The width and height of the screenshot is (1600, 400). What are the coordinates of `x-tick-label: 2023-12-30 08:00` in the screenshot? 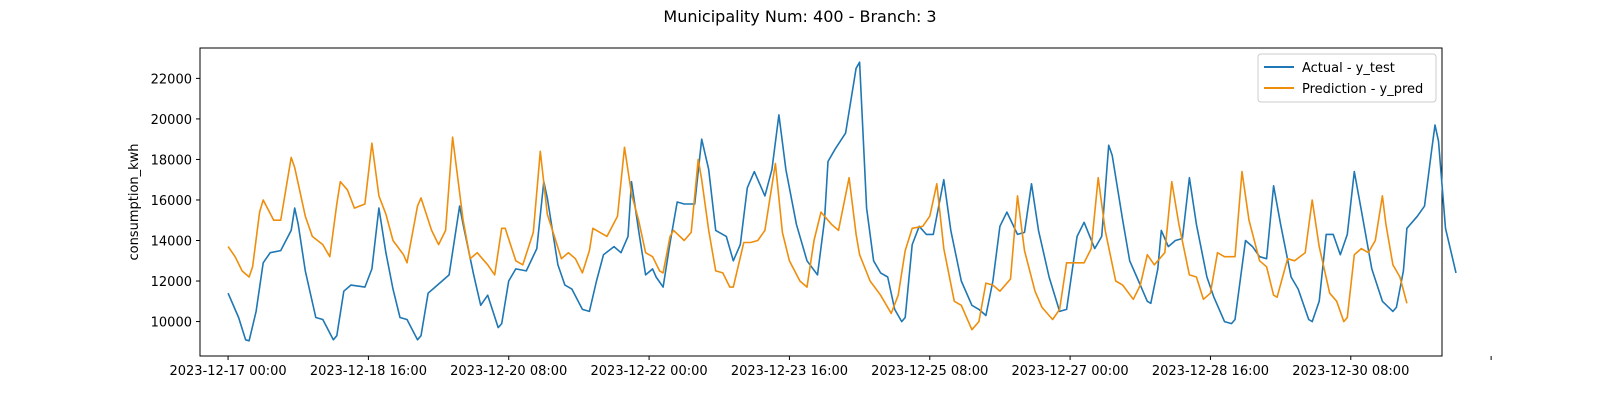 It's located at (1350, 371).